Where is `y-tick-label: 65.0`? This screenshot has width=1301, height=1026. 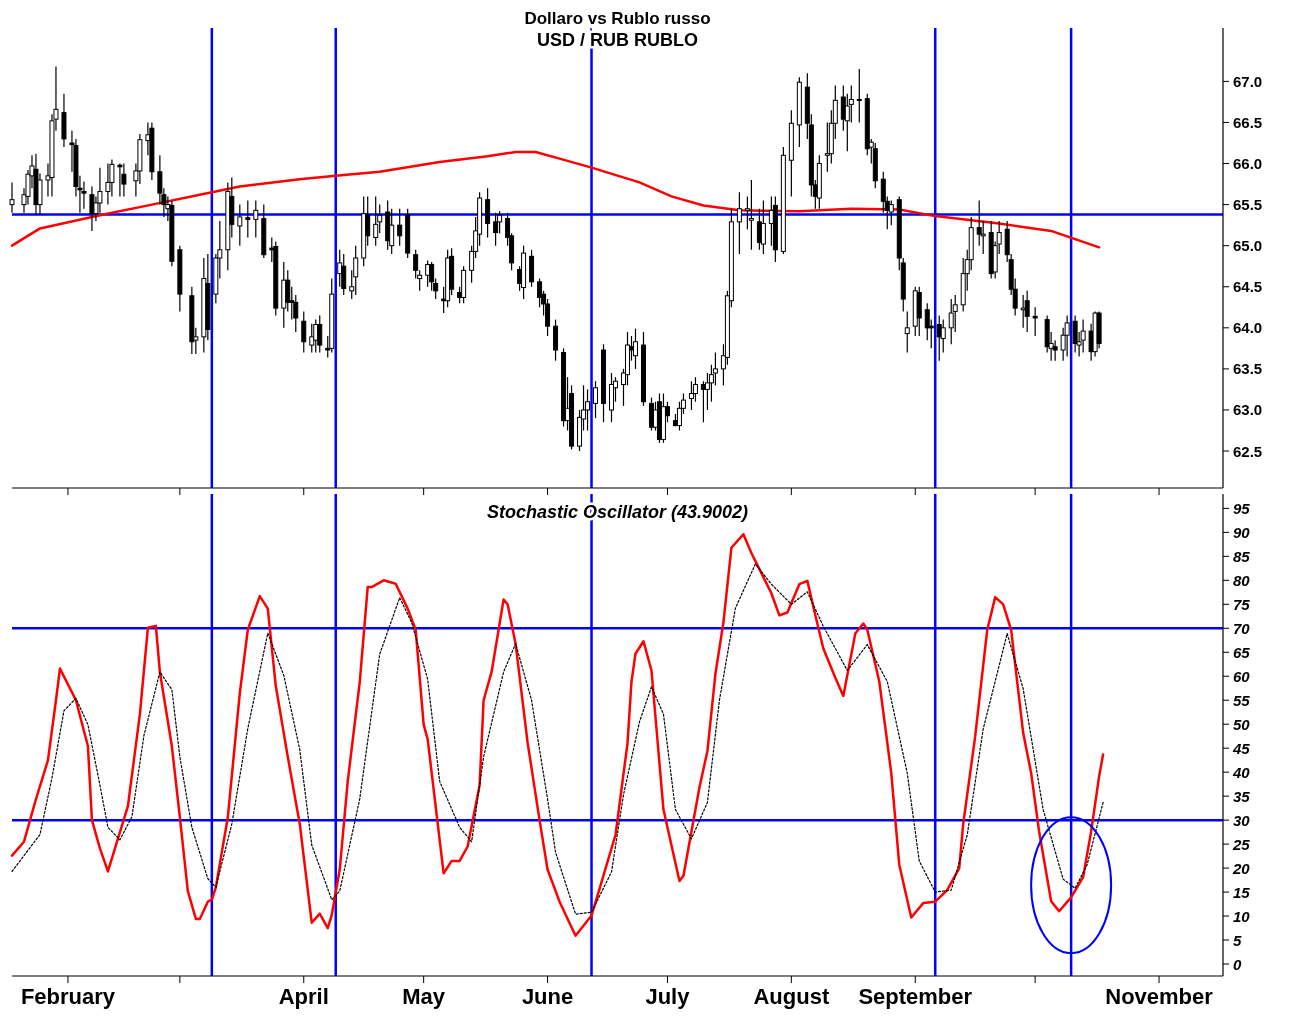 y-tick-label: 65.0 is located at coordinates (1248, 246).